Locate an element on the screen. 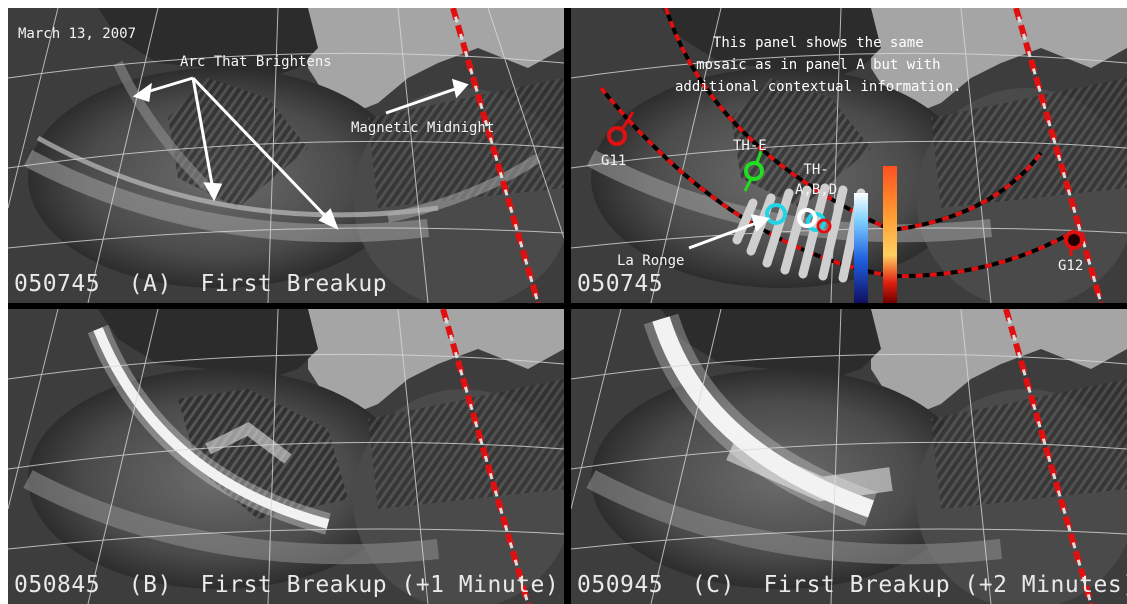 This screenshot has height=604, width=1127. th-e-label: TH-E is located at coordinates (750, 146).